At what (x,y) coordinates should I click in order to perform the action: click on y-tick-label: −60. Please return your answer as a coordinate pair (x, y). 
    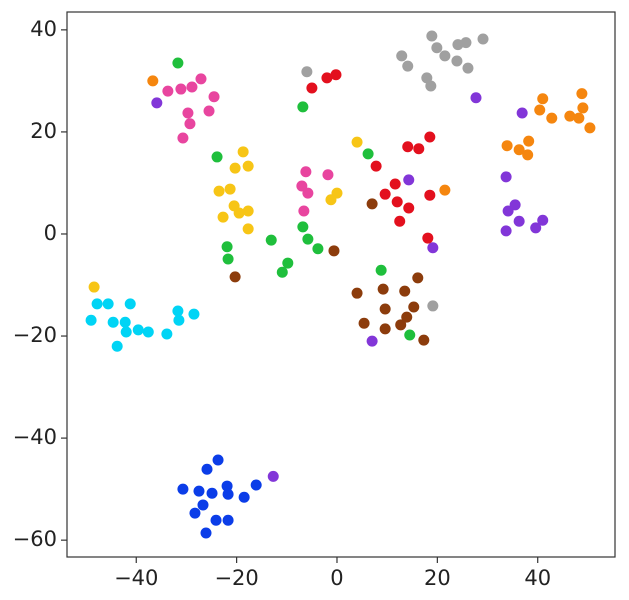
    Looking at the image, I should click on (35, 539).